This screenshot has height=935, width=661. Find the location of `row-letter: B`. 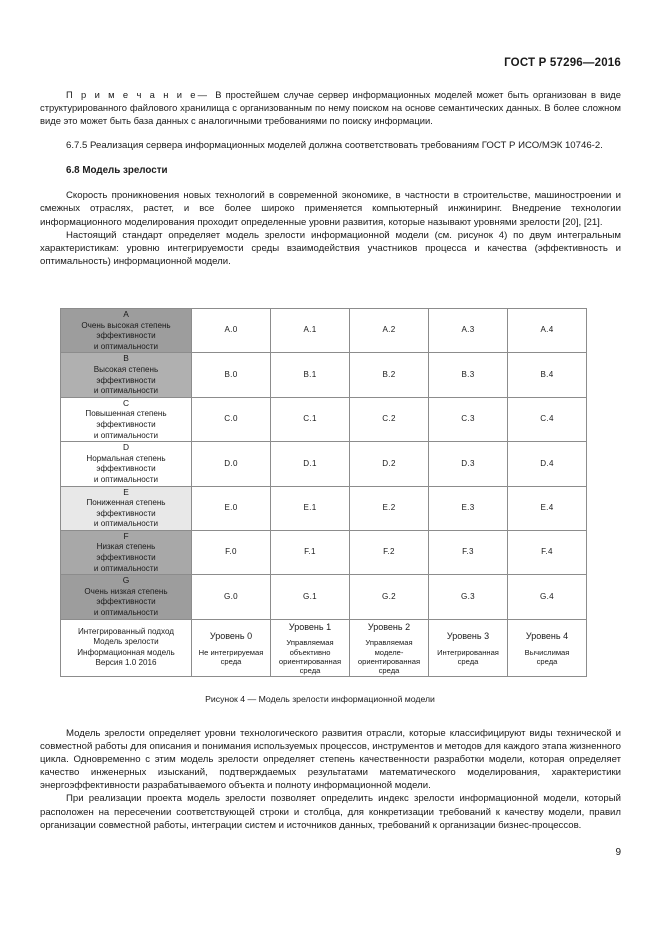

row-letter: B is located at coordinates (126, 358).